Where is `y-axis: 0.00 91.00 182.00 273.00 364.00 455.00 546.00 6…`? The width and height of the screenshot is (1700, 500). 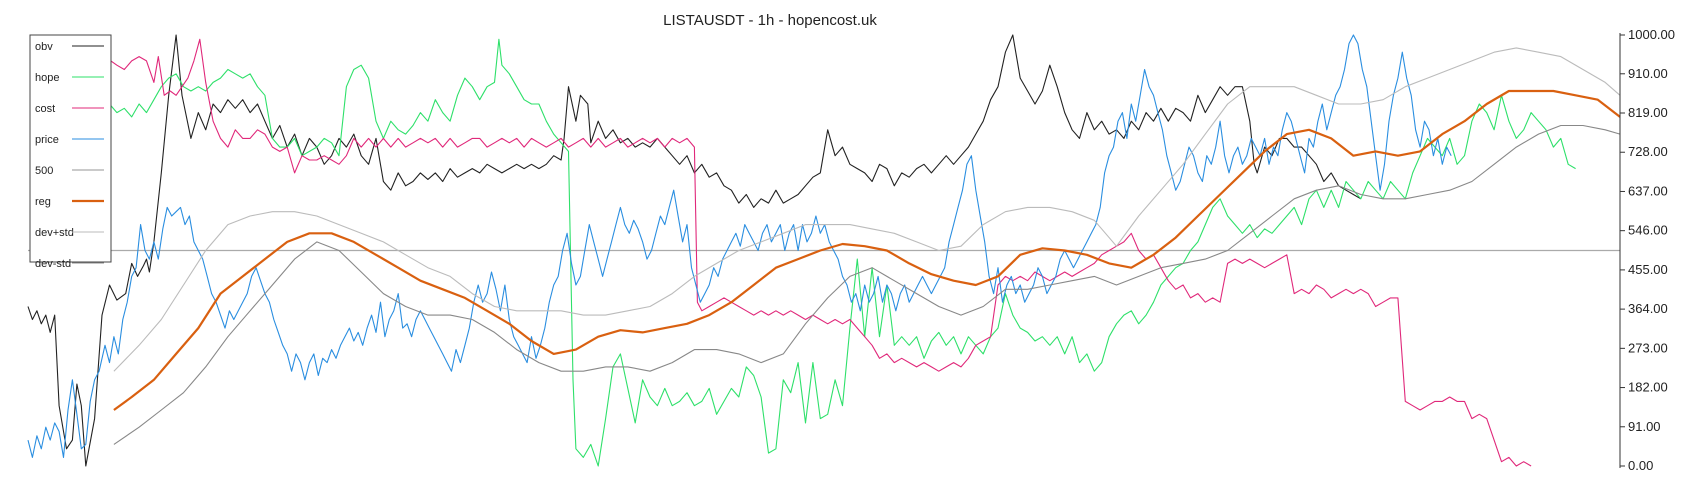
y-axis: 0.00 91.00 182.00 273.00 364.00 455.00 546.00 6… is located at coordinates (1647, 250).